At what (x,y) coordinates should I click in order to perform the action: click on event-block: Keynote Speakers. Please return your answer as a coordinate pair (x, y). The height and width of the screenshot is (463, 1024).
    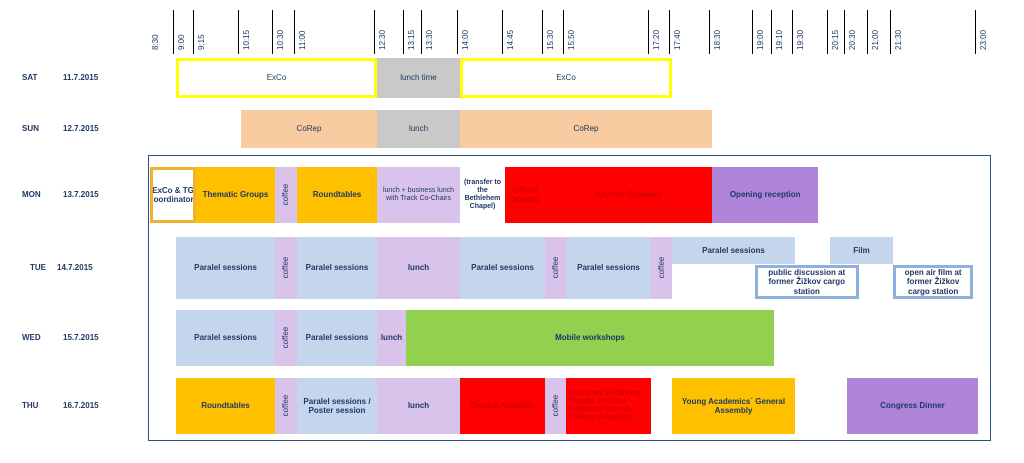
    Looking at the image, I should click on (628, 195).